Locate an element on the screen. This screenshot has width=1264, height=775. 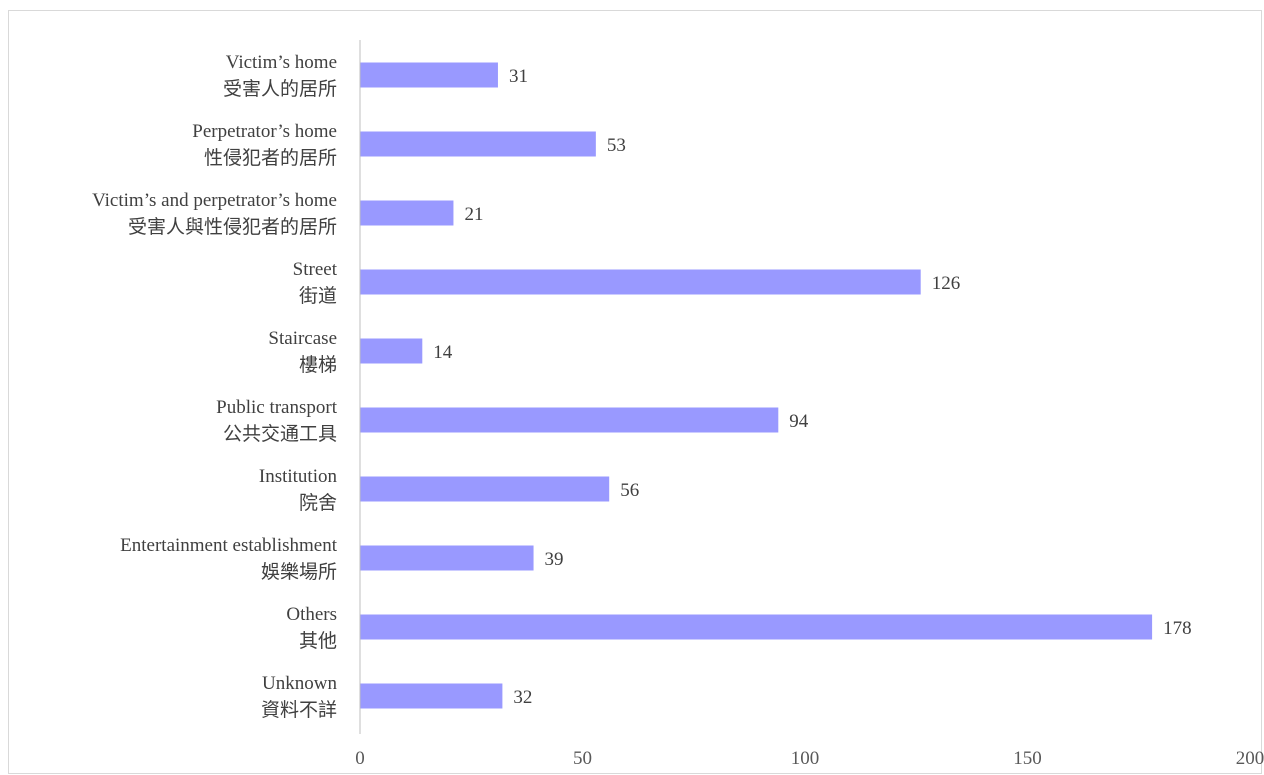
data-label: 56 is located at coordinates (629, 490).